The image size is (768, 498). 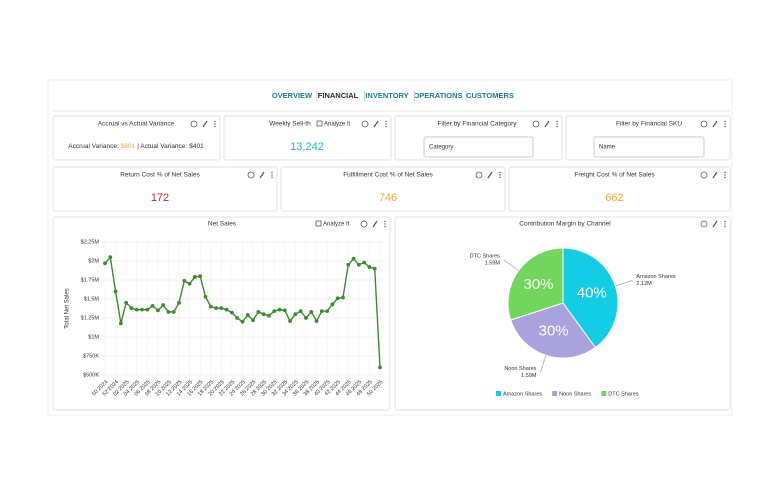 I want to click on variance-part: $601, so click(x=128, y=146).